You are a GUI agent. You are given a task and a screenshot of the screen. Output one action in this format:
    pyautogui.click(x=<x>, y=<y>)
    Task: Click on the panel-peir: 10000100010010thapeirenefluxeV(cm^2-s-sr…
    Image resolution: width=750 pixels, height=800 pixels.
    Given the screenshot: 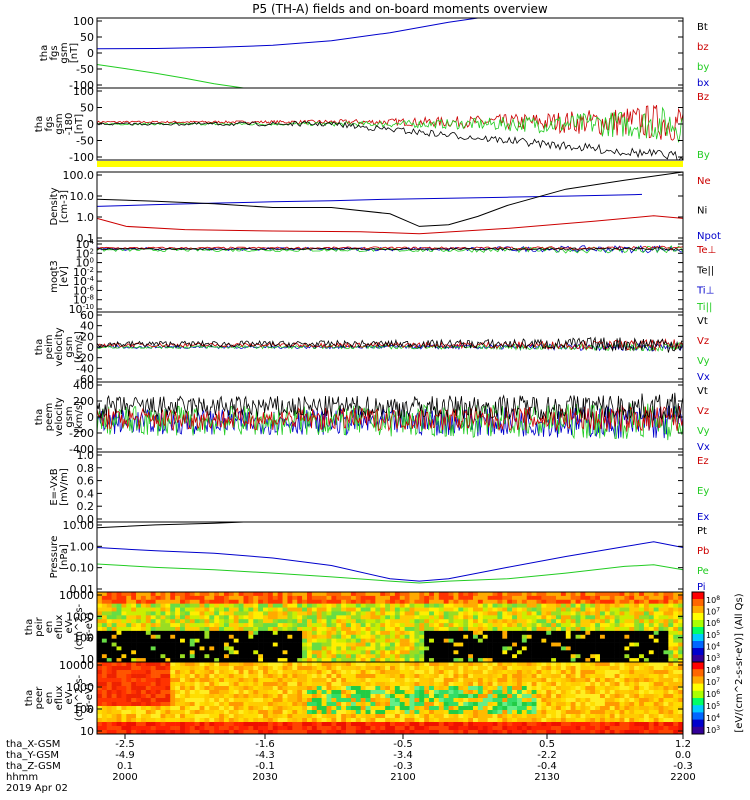 What is the action you would take?
    pyautogui.click(x=372, y=627)
    